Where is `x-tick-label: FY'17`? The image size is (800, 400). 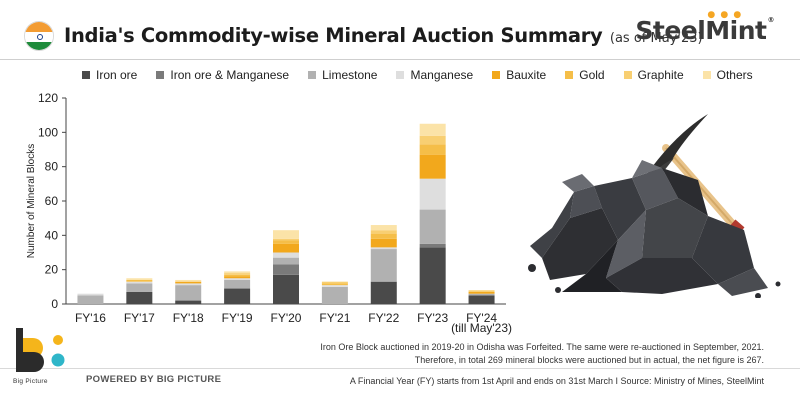
x-tick-label: FY'17 is located at coordinates (139, 318).